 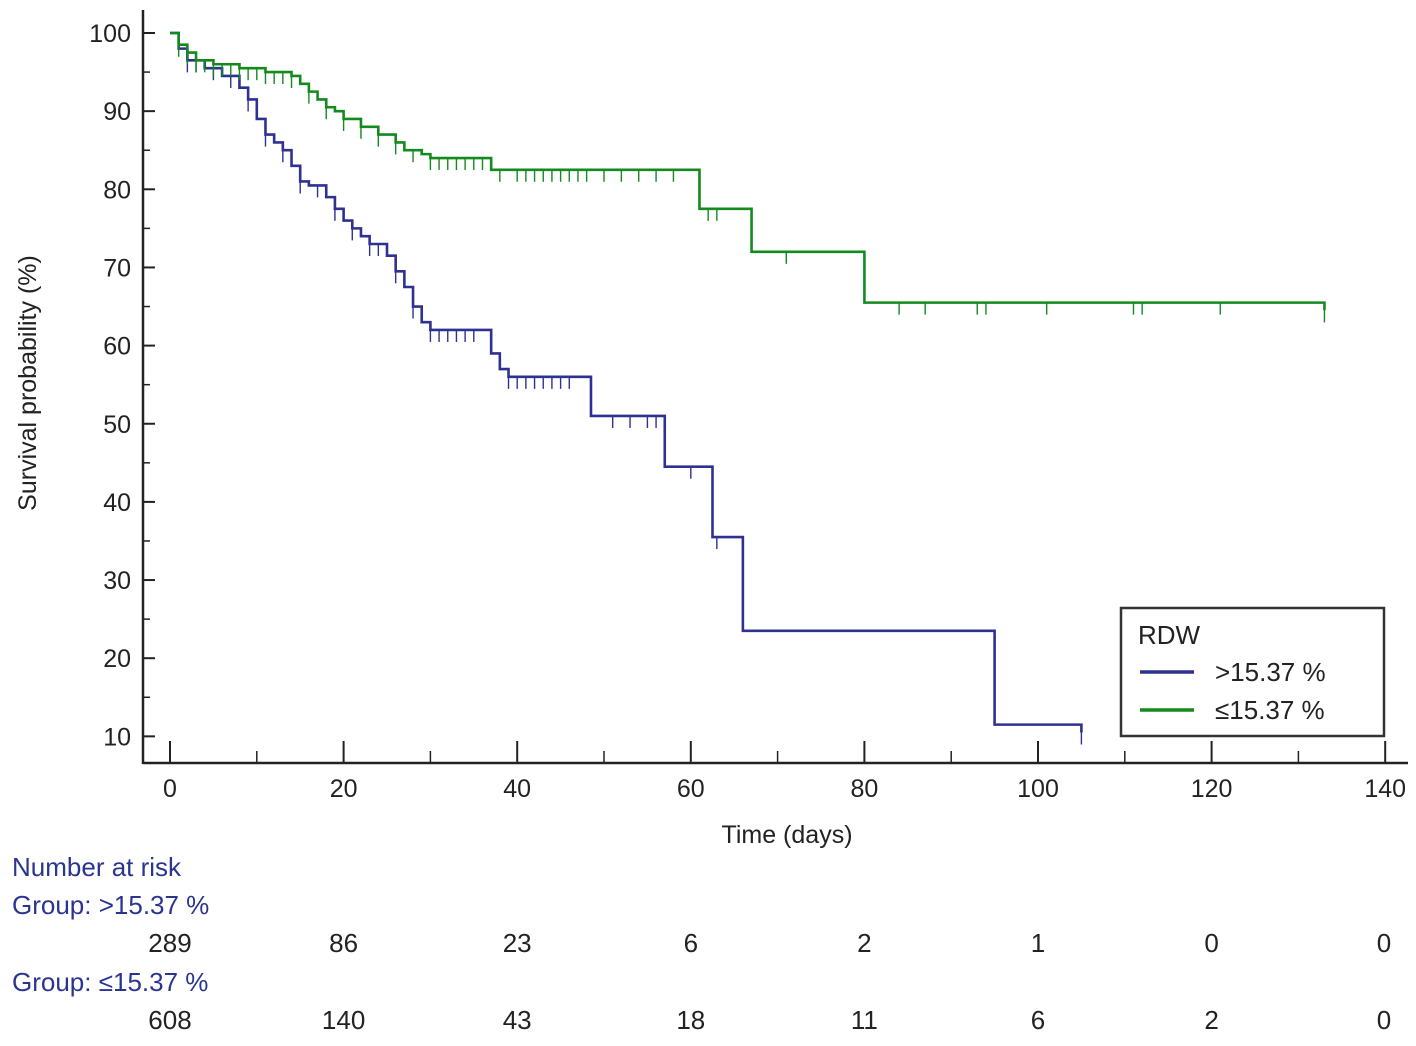 What do you see at coordinates (170, 943) in the screenshot?
I see `risk-count: 289` at bounding box center [170, 943].